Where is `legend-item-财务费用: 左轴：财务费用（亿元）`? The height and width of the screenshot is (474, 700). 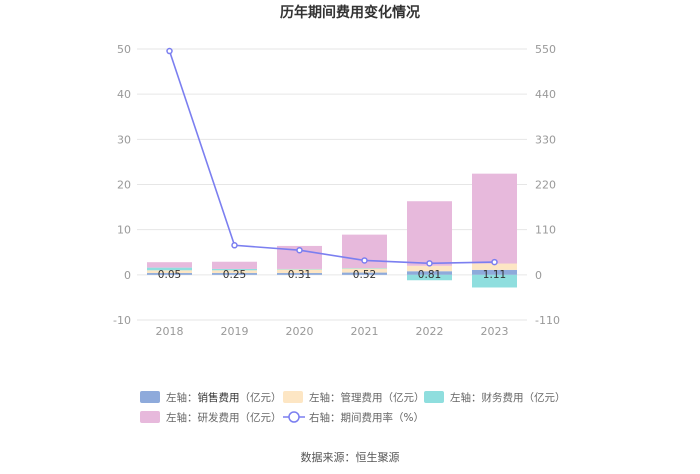
legend-item-财务费用: 左轴：财务费用（亿元） is located at coordinates (495, 397).